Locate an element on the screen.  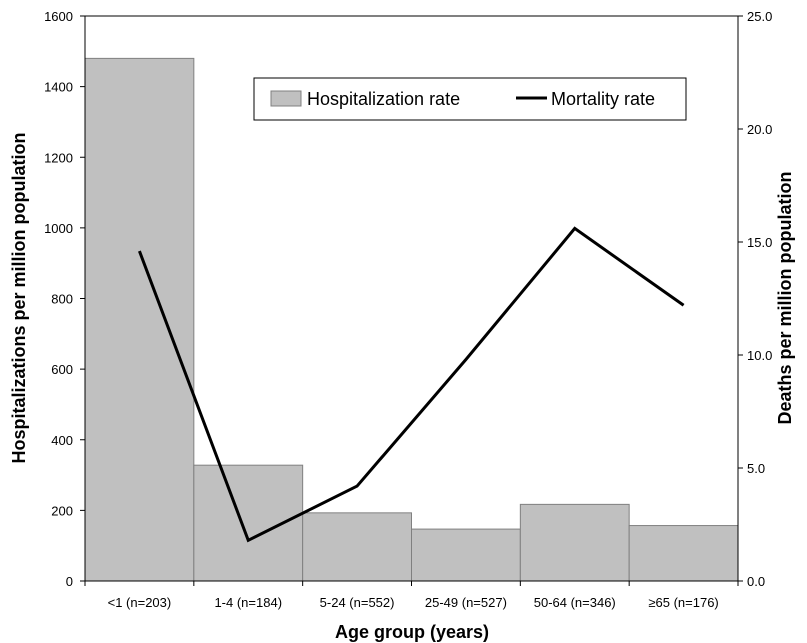
x-axis-title: Age group (years) is located at coordinates (412, 632).